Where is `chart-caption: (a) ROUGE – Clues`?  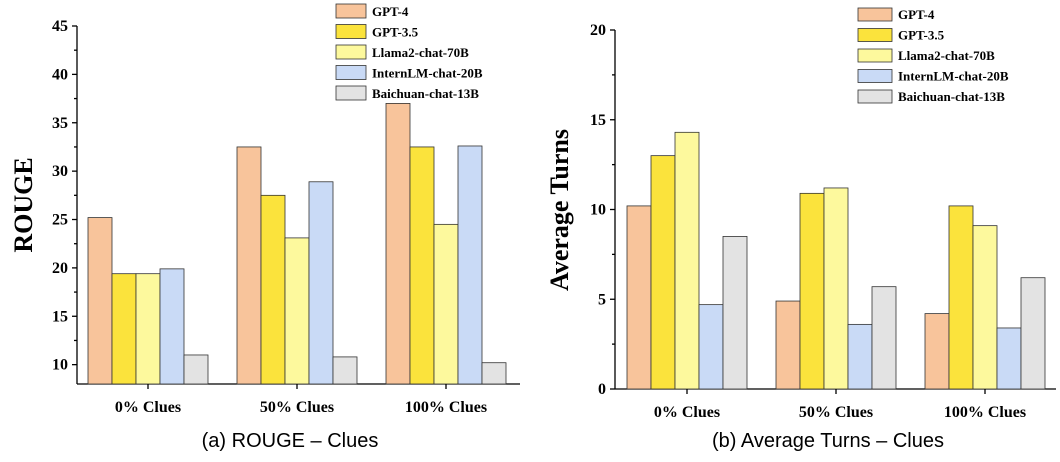
chart-caption: (a) ROUGE – Clues is located at coordinates (290, 441).